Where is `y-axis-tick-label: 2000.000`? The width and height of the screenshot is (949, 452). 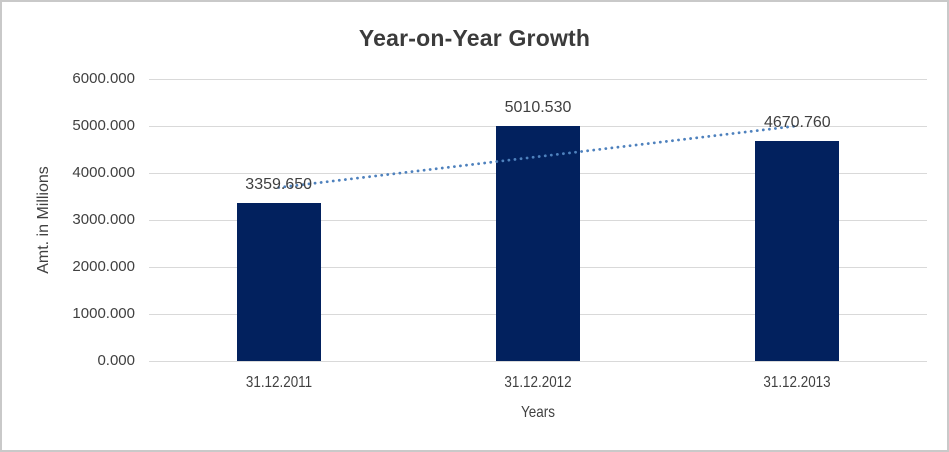
y-axis-tick-label: 2000.000 is located at coordinates (103, 266).